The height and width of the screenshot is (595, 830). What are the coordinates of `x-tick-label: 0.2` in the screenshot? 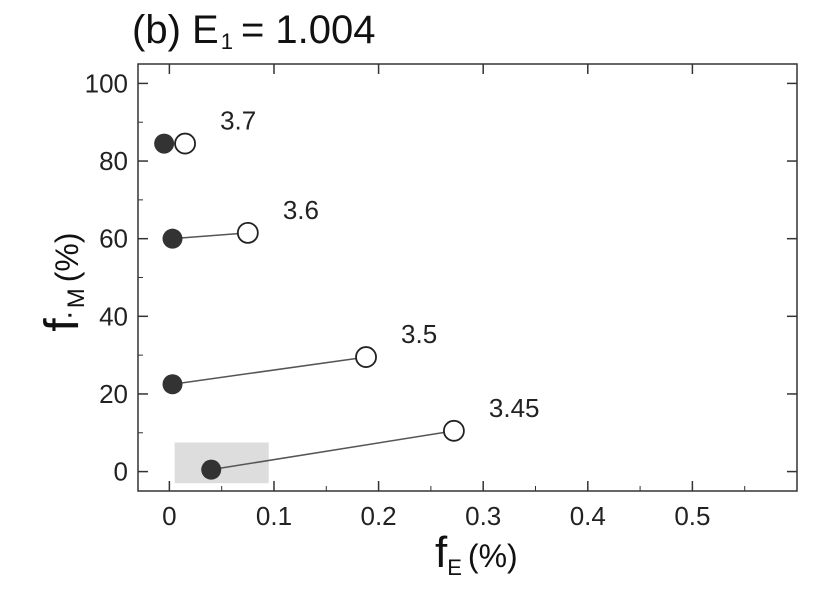 It's located at (379, 516).